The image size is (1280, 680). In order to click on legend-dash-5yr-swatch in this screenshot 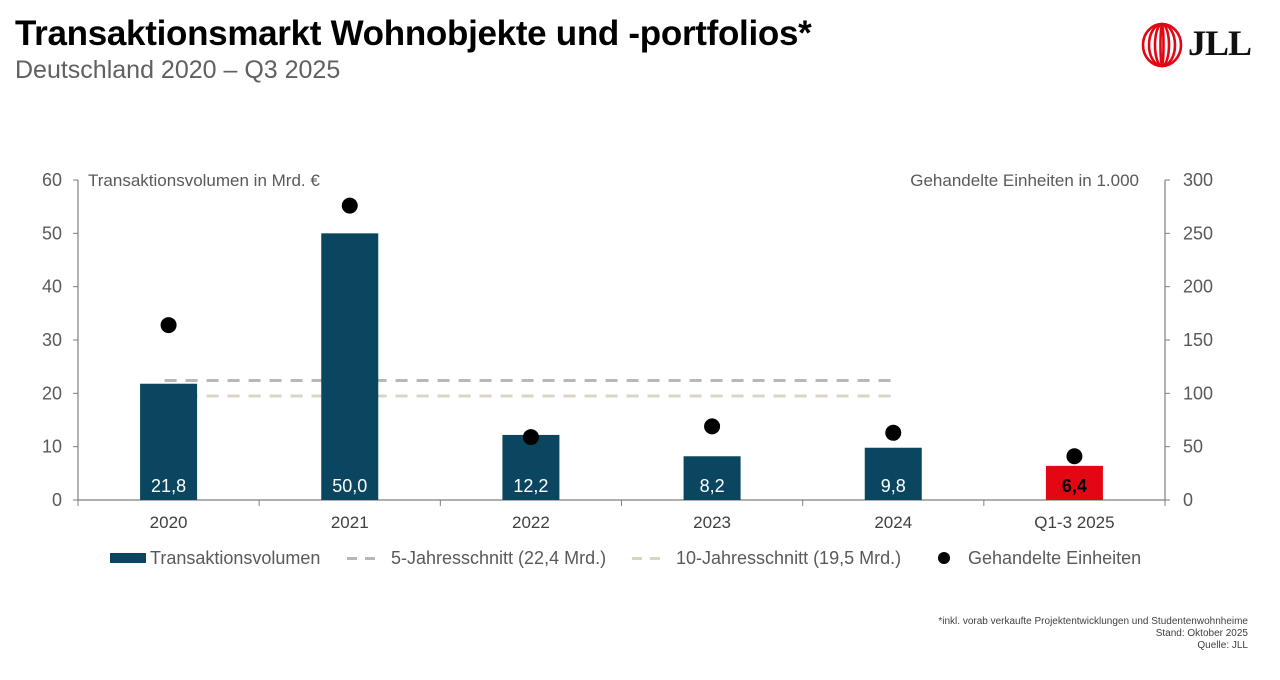, I will do `click(365, 558)`.